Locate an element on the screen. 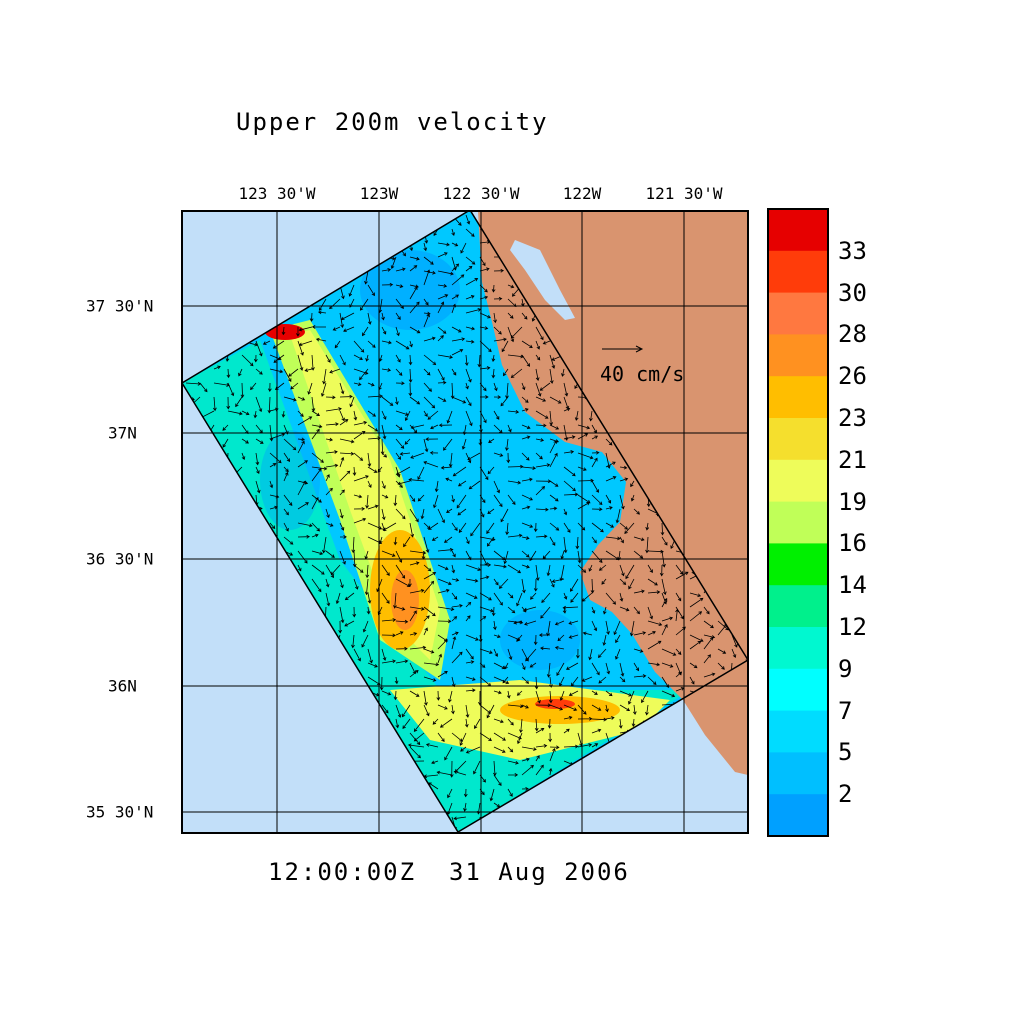 This screenshot has height=1024, width=1024. colorbar-label: 12 is located at coordinates (852, 627).